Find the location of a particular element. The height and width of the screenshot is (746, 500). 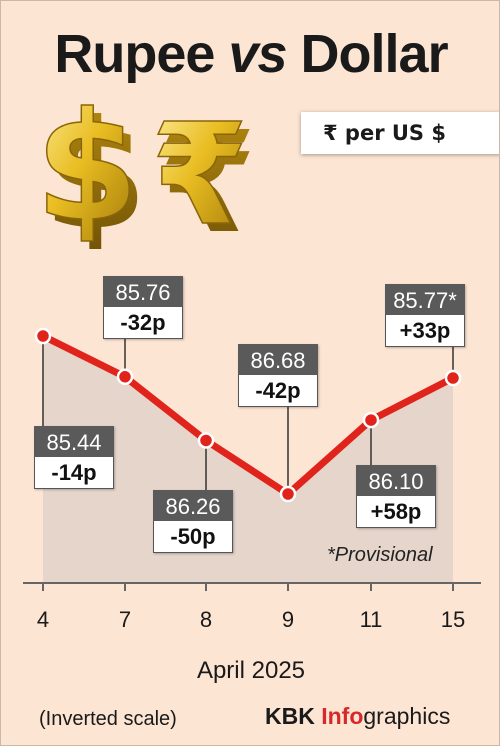

unit-label: ₹ per US $ is located at coordinates (384, 133).